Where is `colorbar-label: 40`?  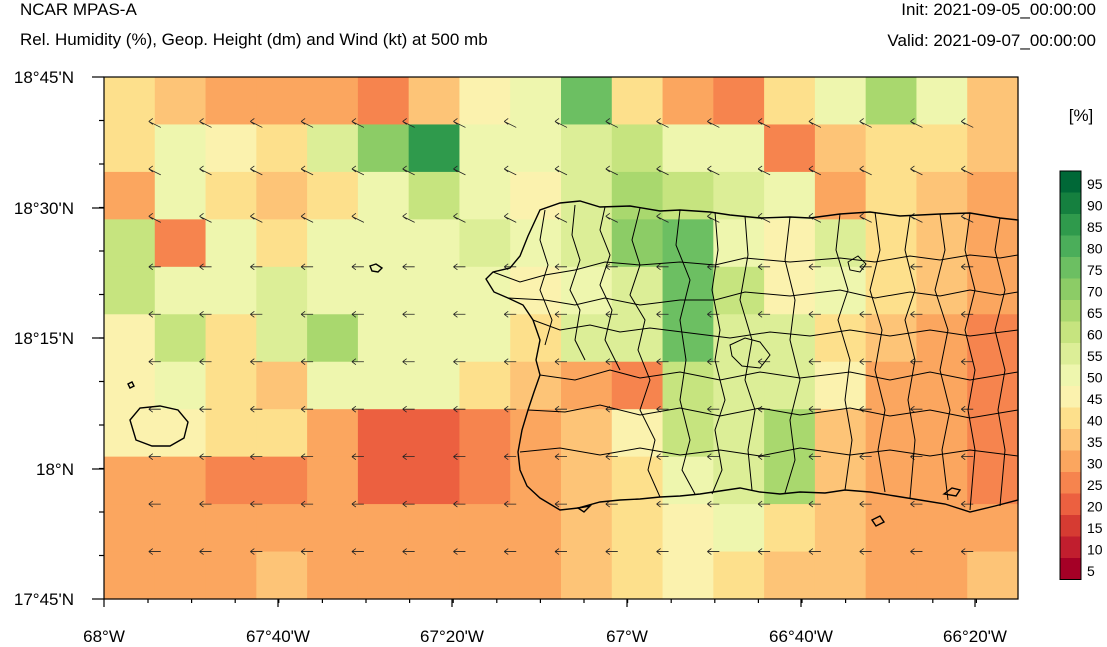 colorbar-label: 40 is located at coordinates (1095, 420).